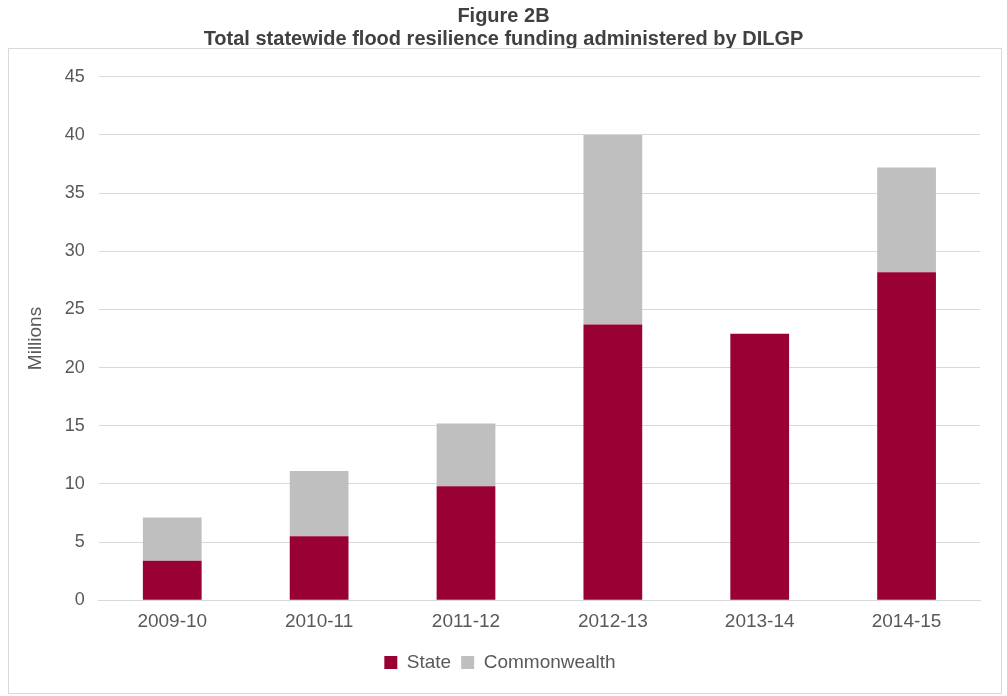 This screenshot has width=1007, height=696. What do you see at coordinates (74, 250) in the screenshot?
I see `y-tick-label: 30` at bounding box center [74, 250].